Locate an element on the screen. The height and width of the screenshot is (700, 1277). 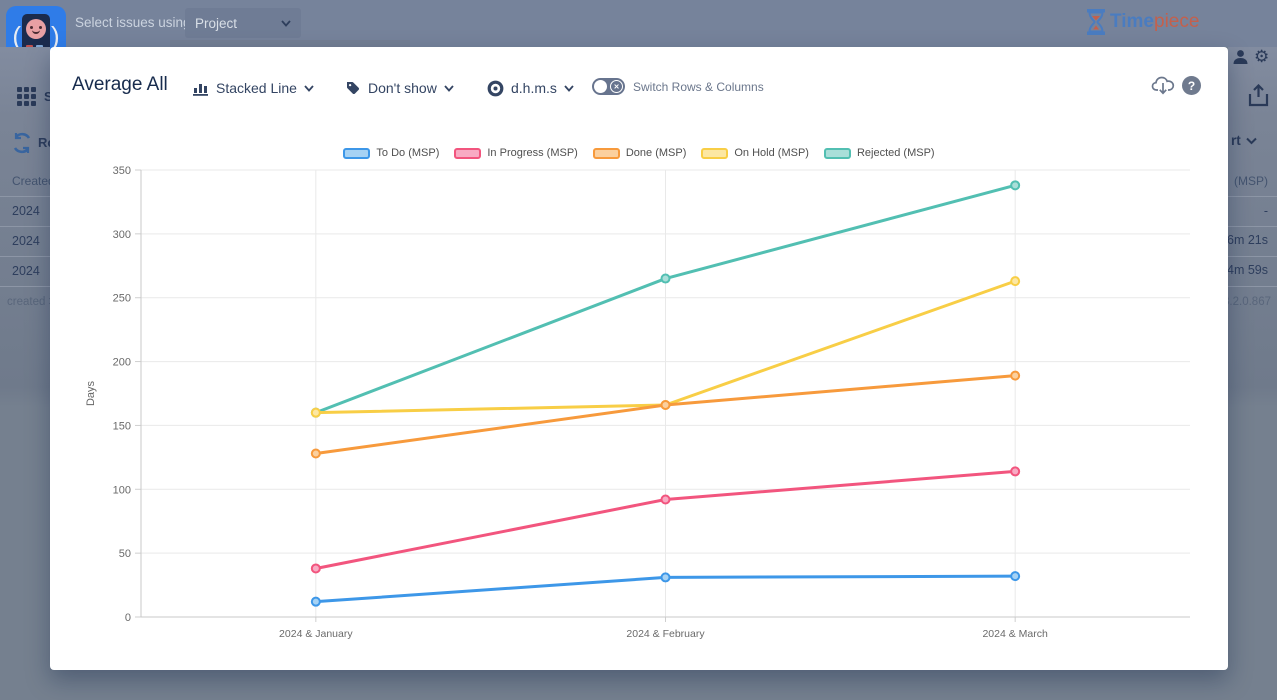
created-column-header: Created is located at coordinates (33, 181).